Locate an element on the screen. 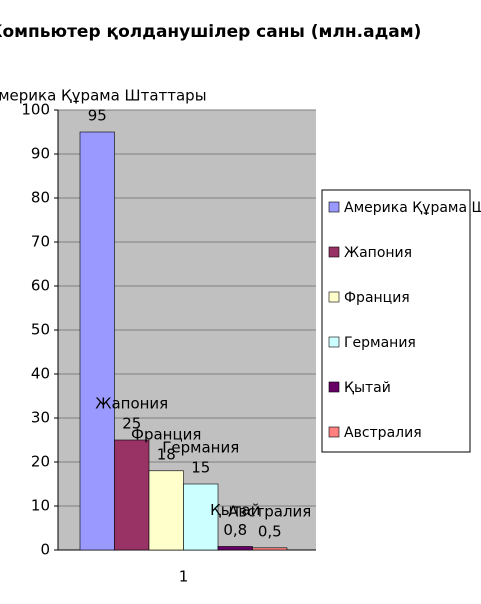 This screenshot has width=481, height=604. data-label-value: 25 is located at coordinates (131, 424).